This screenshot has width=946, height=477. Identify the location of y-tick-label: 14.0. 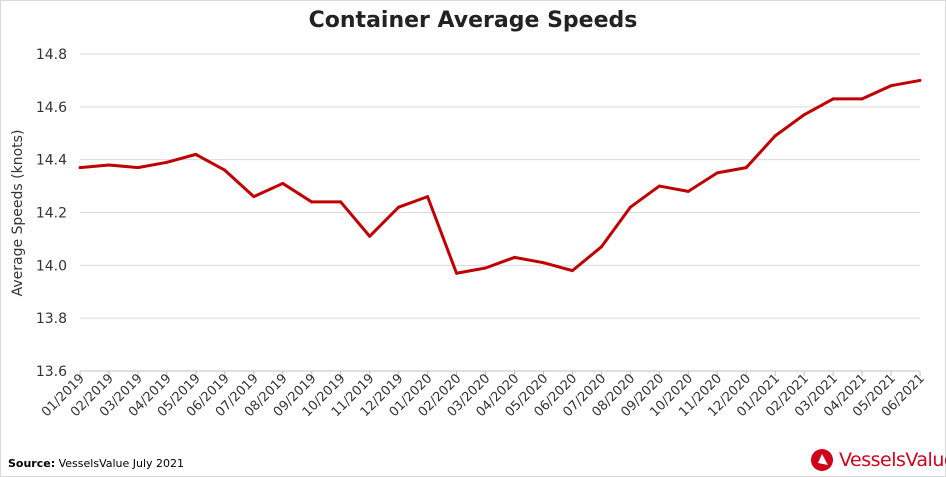
(51, 266).